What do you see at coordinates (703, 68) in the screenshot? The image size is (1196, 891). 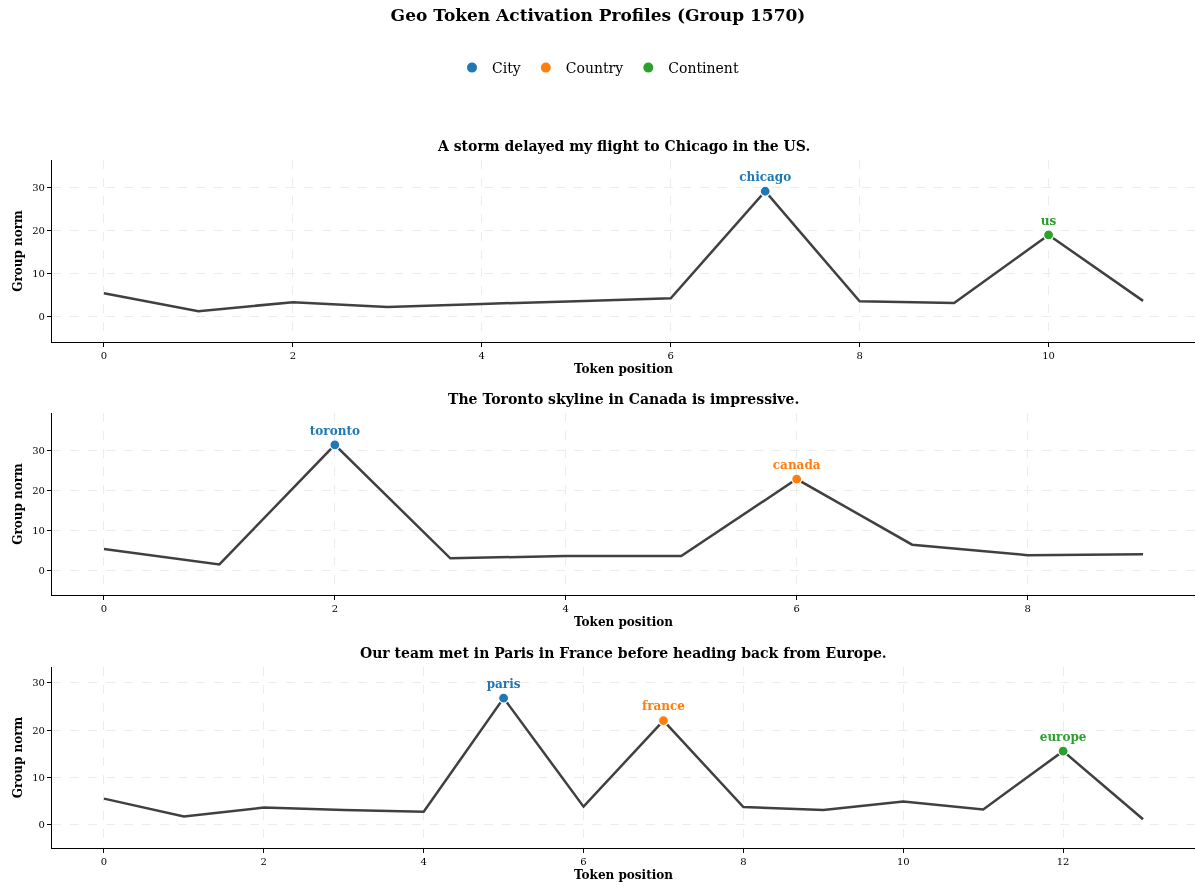 I see `legend-label: Continent` at bounding box center [703, 68].